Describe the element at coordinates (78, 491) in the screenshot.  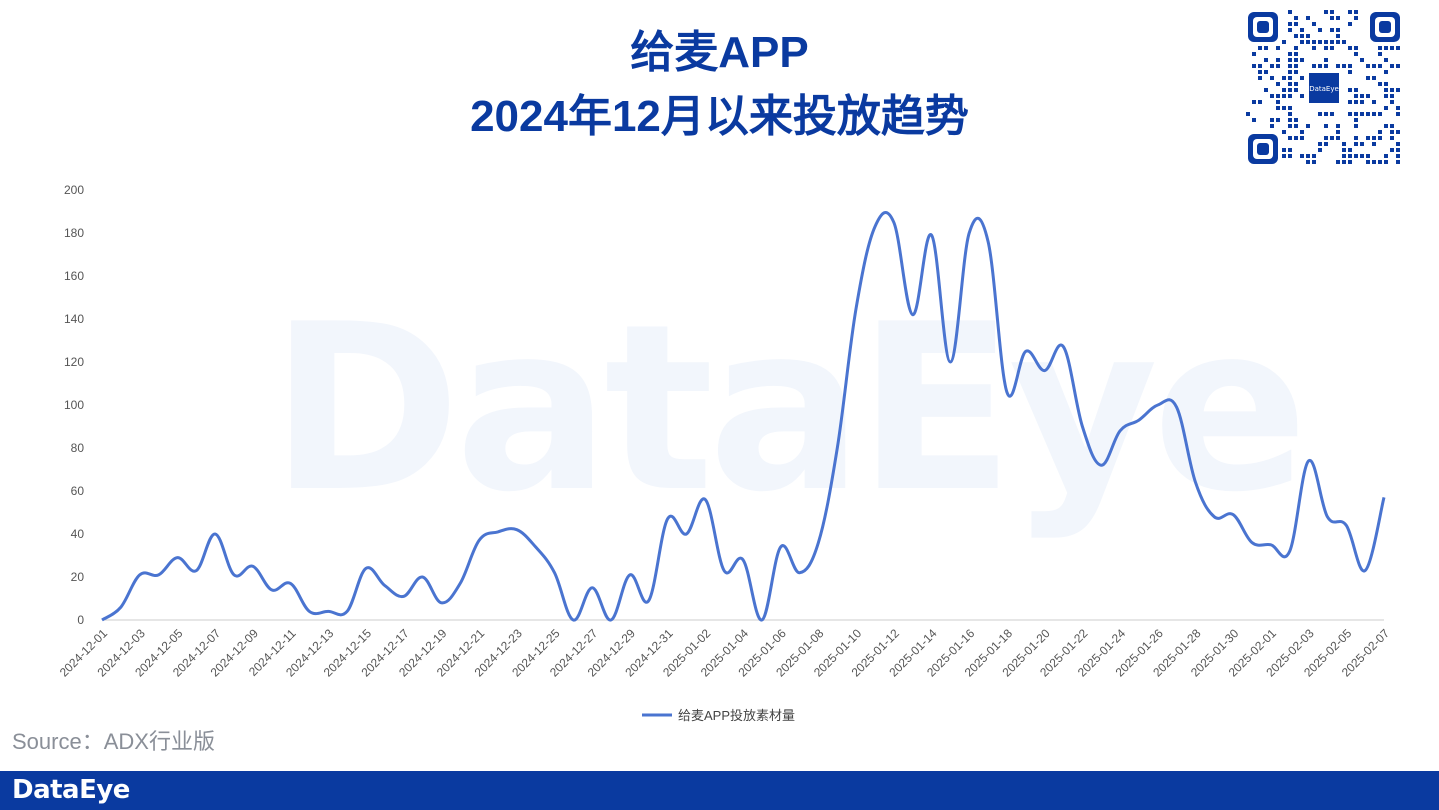
I see `y-tick-label: 60` at that location.